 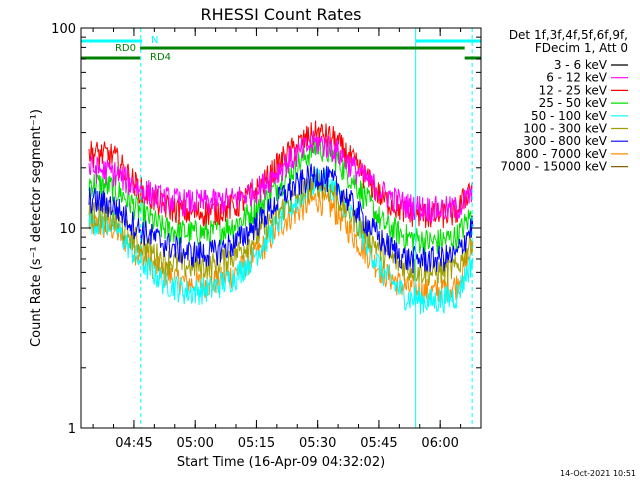 I want to click on annotation-label-n: N, so click(x=154, y=40).